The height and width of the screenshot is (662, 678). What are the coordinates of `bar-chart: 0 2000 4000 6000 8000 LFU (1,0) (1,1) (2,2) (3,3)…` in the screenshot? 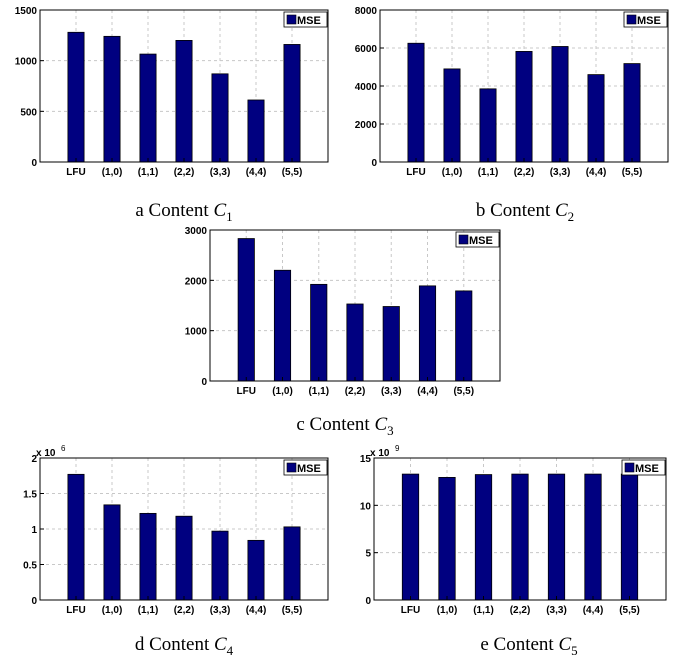 It's located at (512, 92).